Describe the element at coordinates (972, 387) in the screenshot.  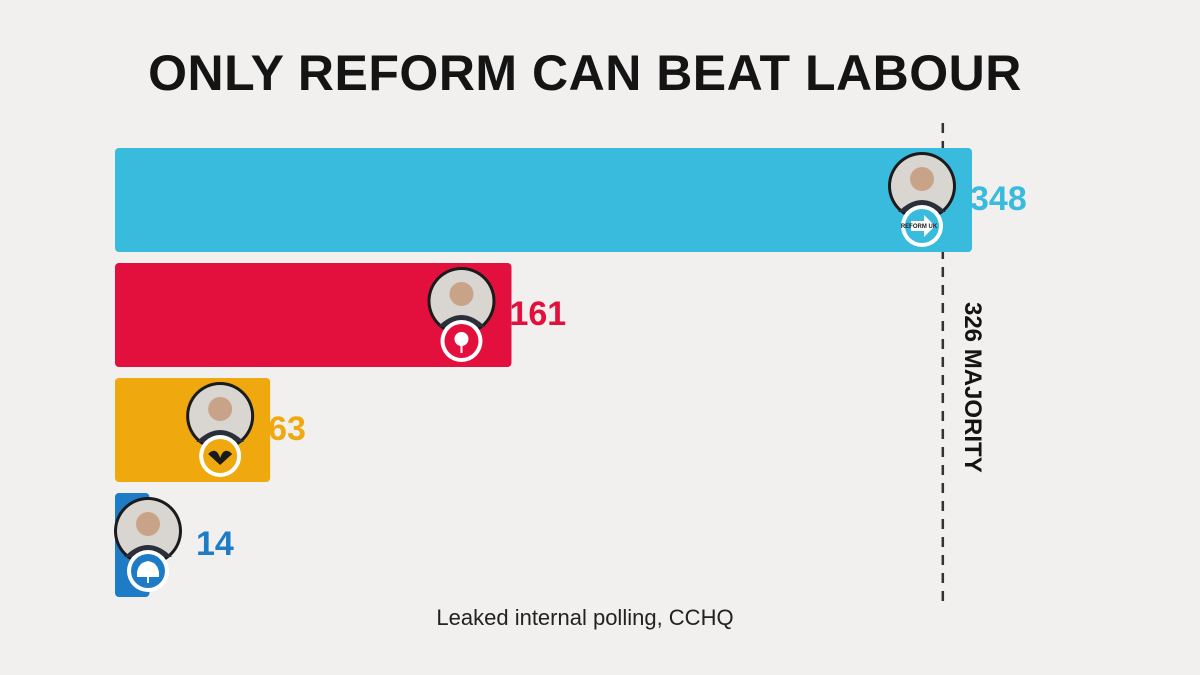
I see `majority-label: 326 MAJORITY` at that location.